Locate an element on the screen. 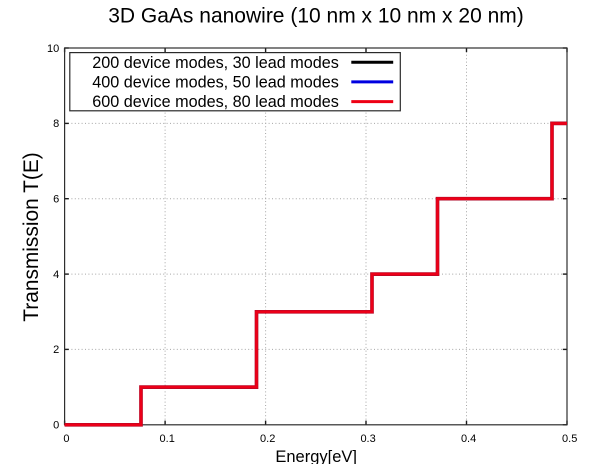 This screenshot has width=600, height=469. svg-text: 6 is located at coordinates (56, 200).